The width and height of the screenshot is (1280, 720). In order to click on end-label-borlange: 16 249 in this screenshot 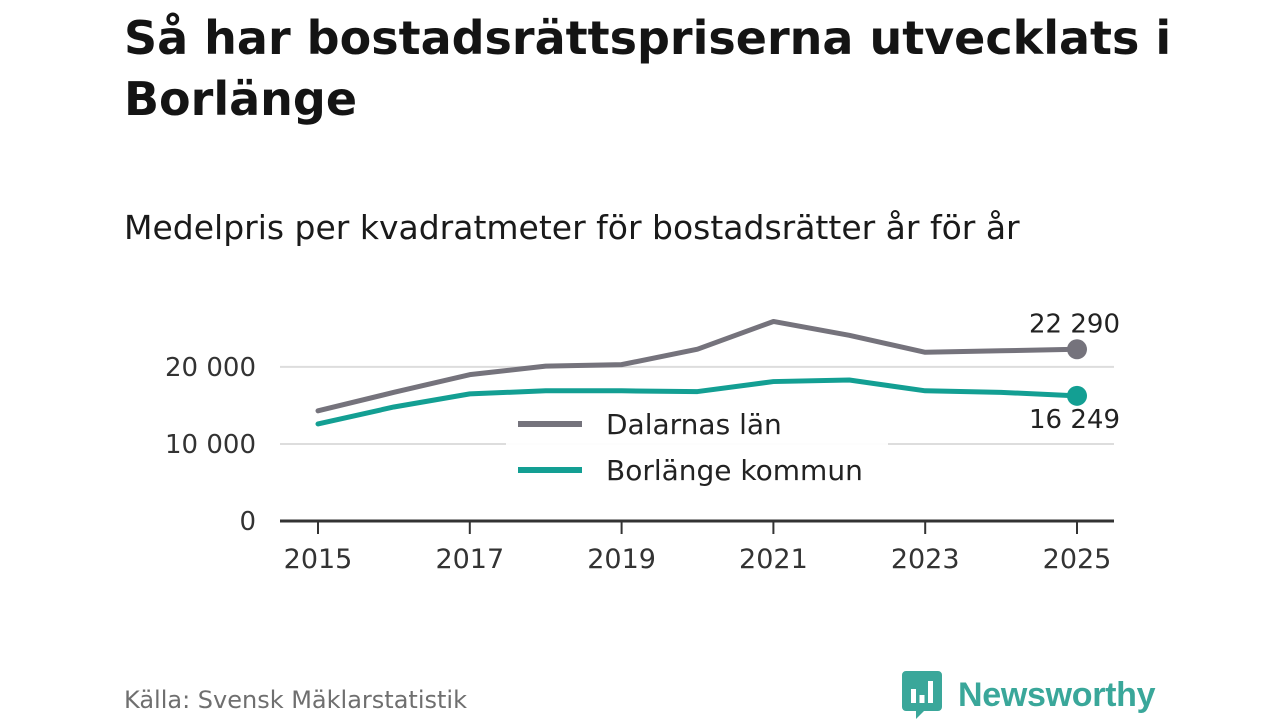, I will do `click(1074, 420)`.